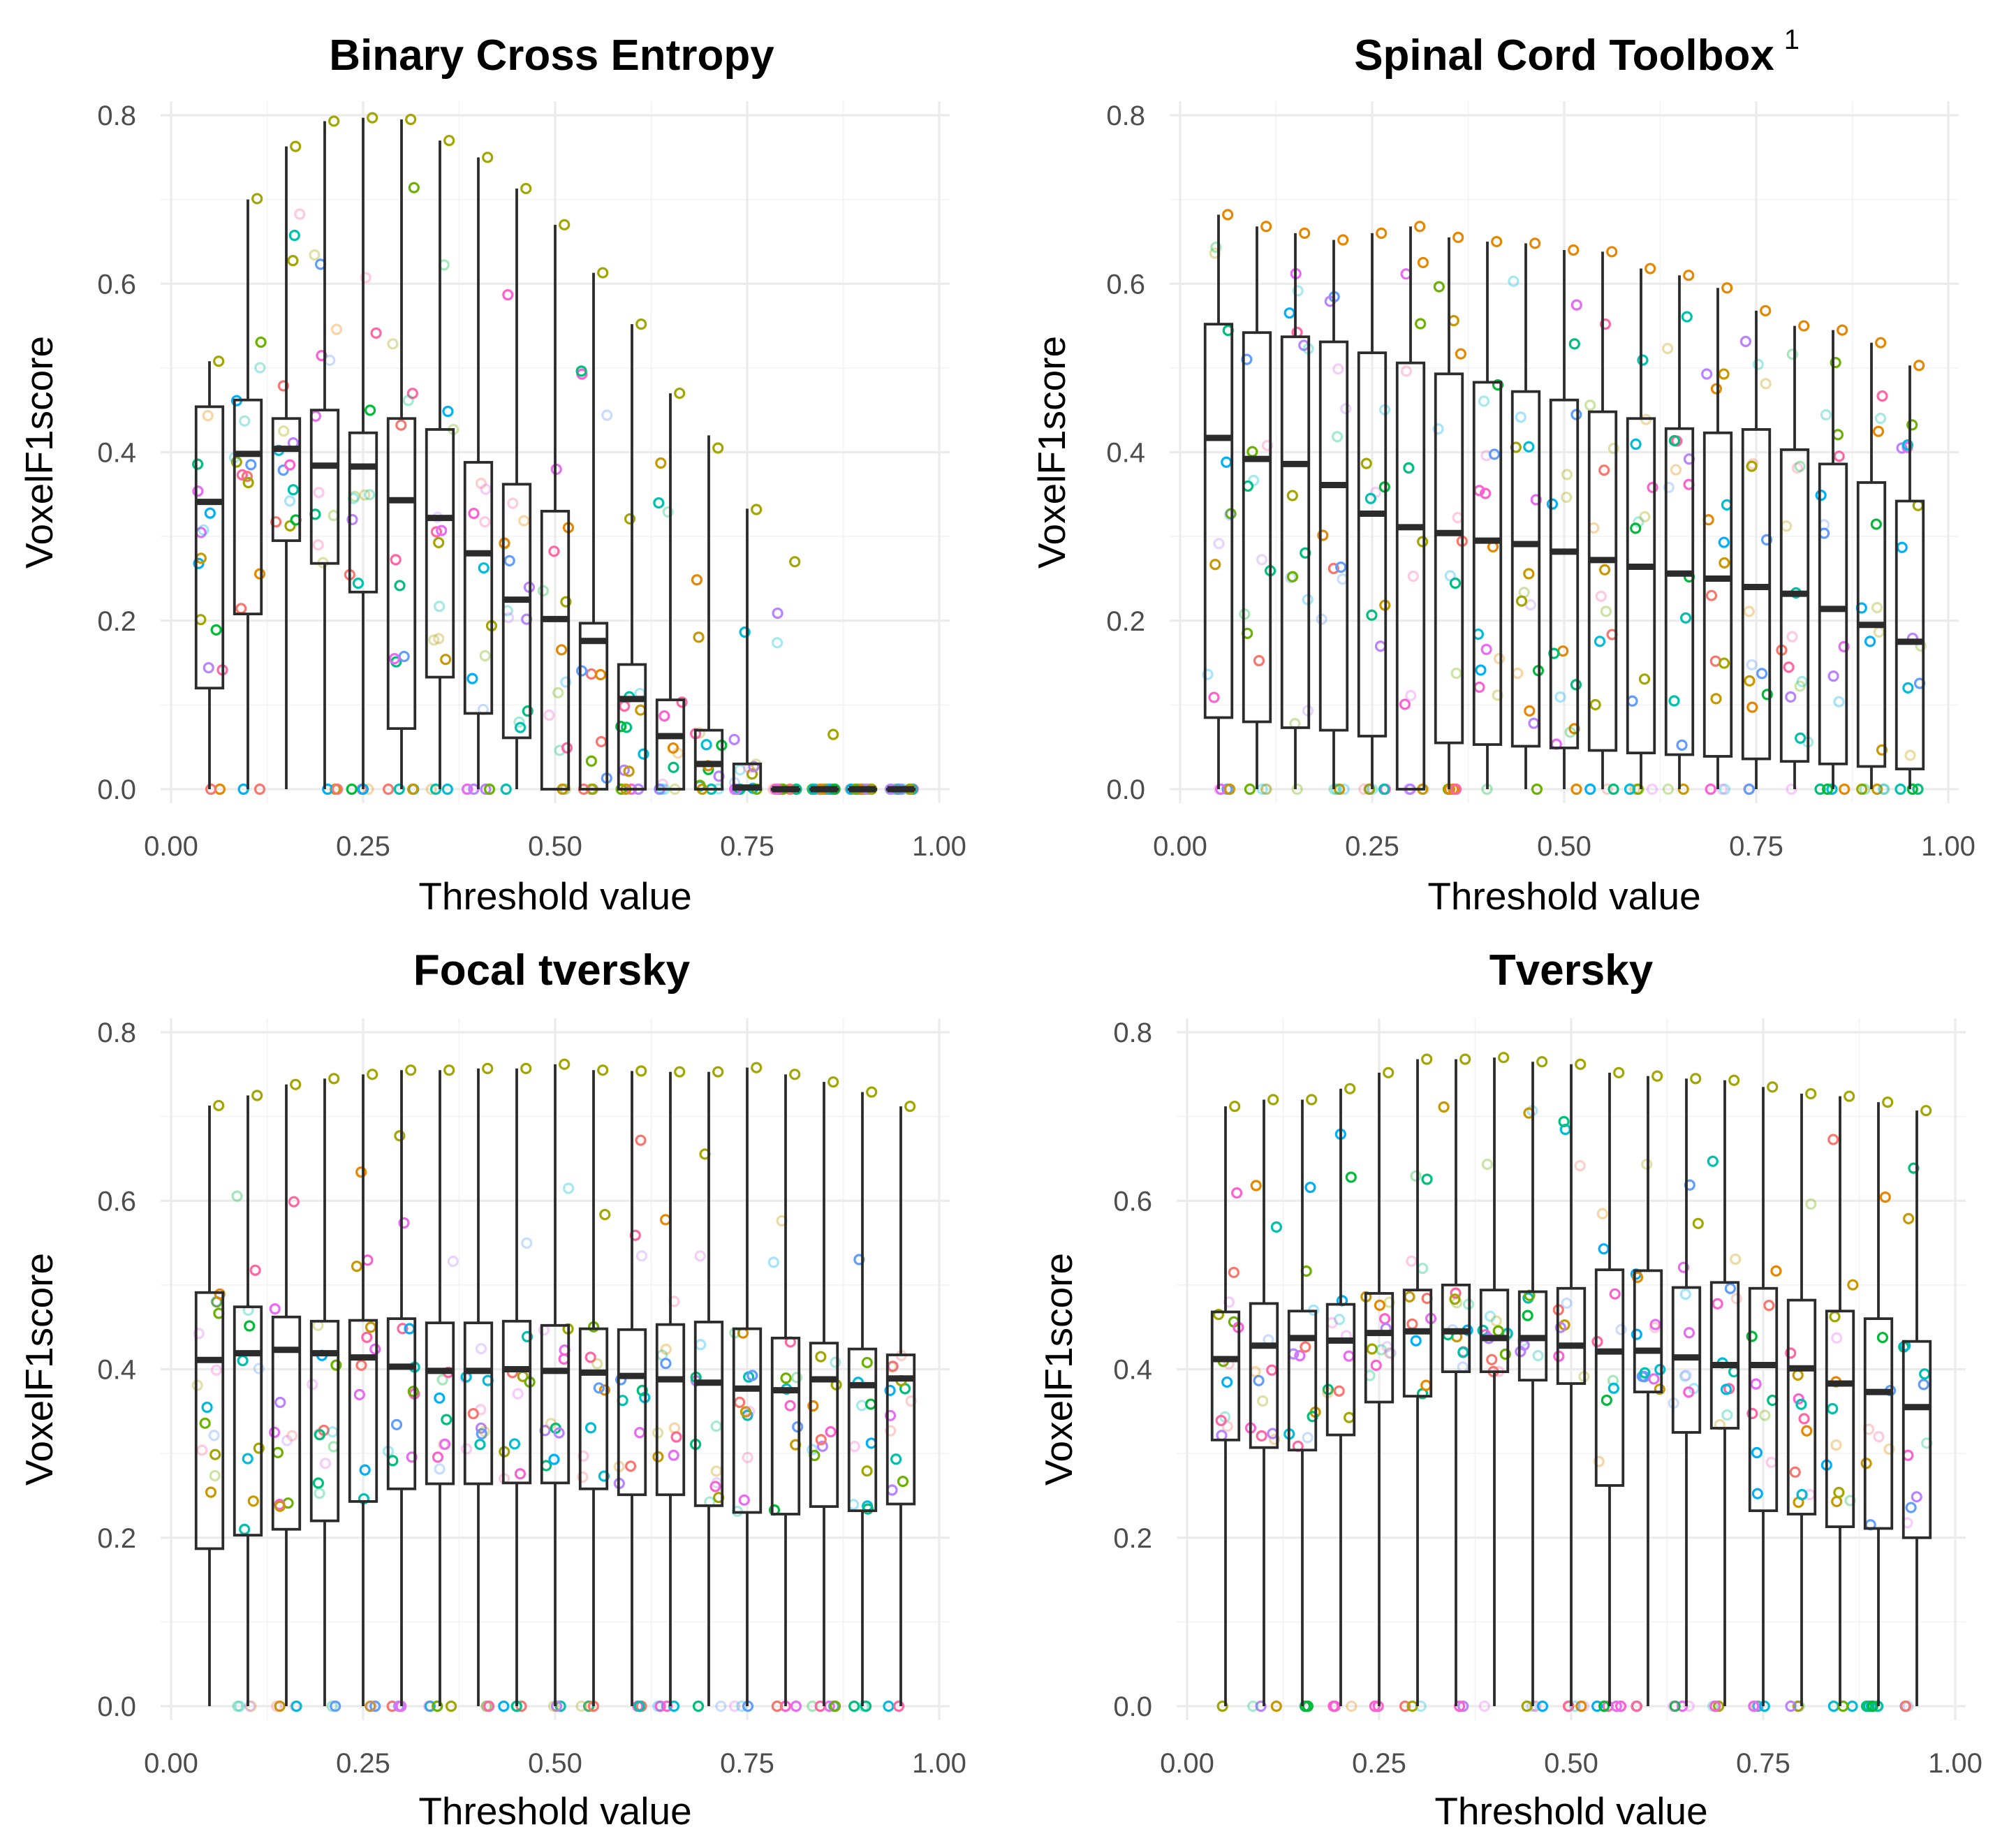 The height and width of the screenshot is (1834, 2016). I want to click on y-tick-label: 0.4, so click(1132, 1370).